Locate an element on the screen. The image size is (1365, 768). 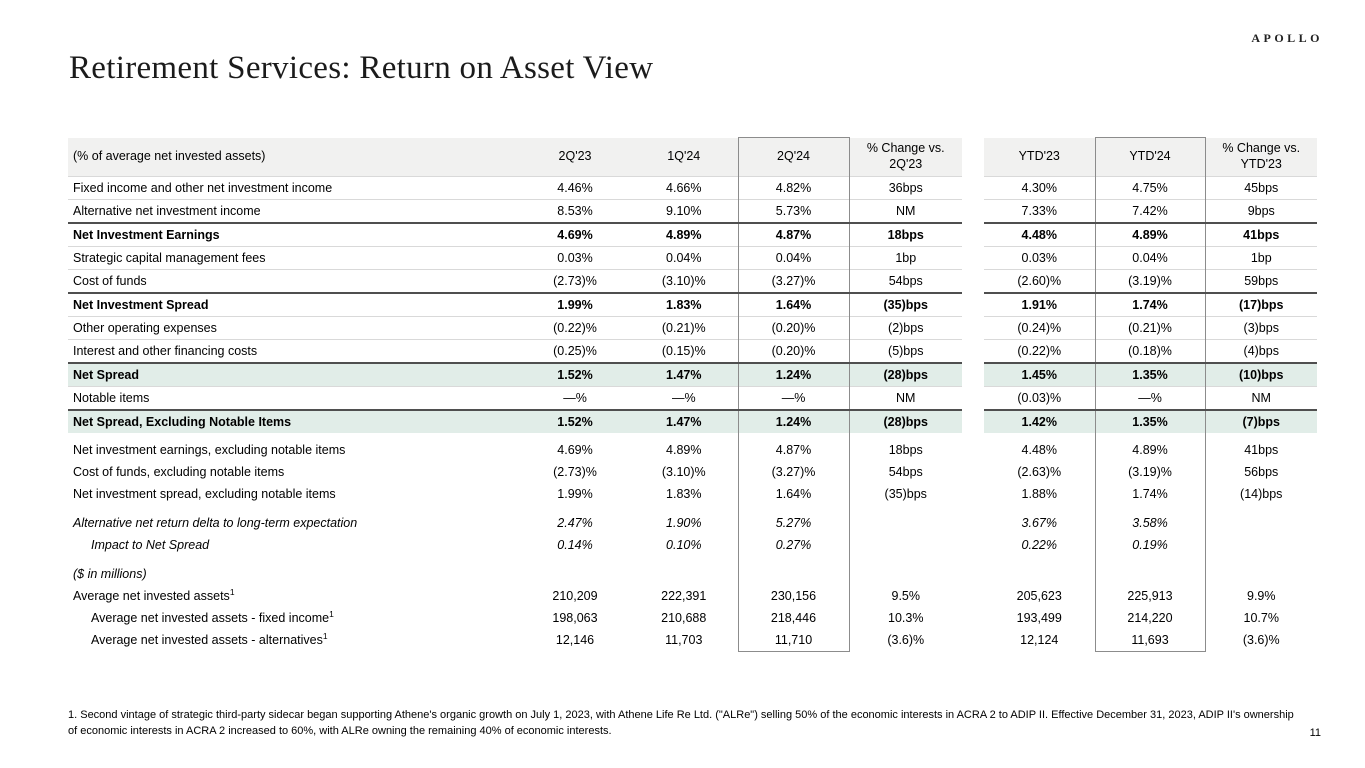
table-cell: 9.9% is located at coordinates (1261, 596).